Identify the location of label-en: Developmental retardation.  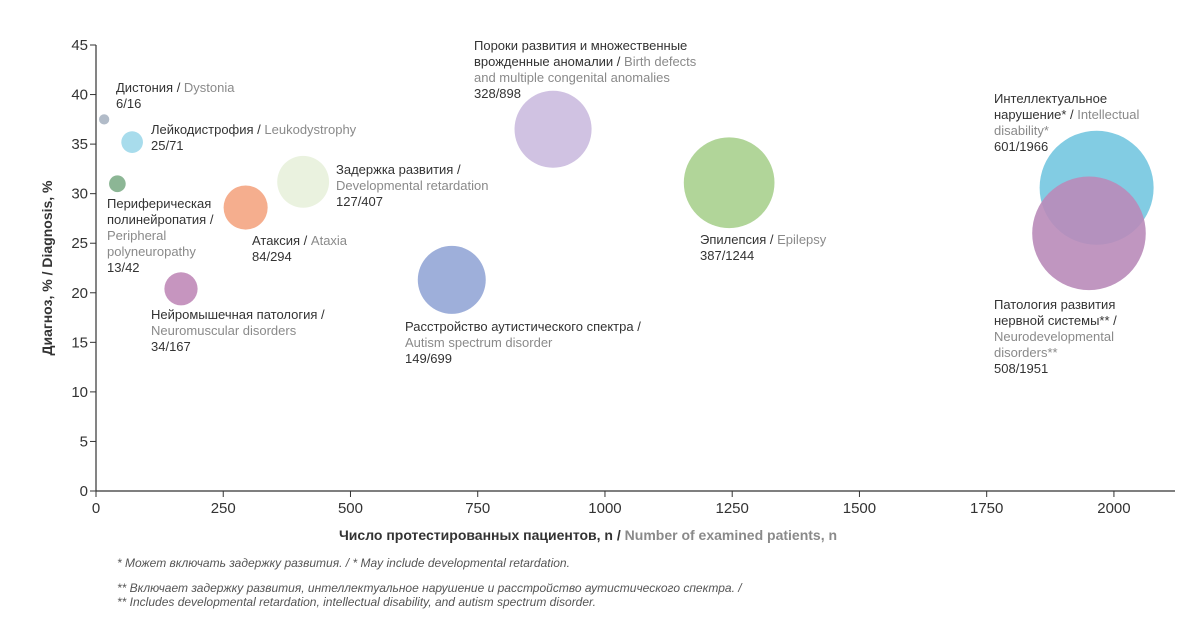
(412, 185).